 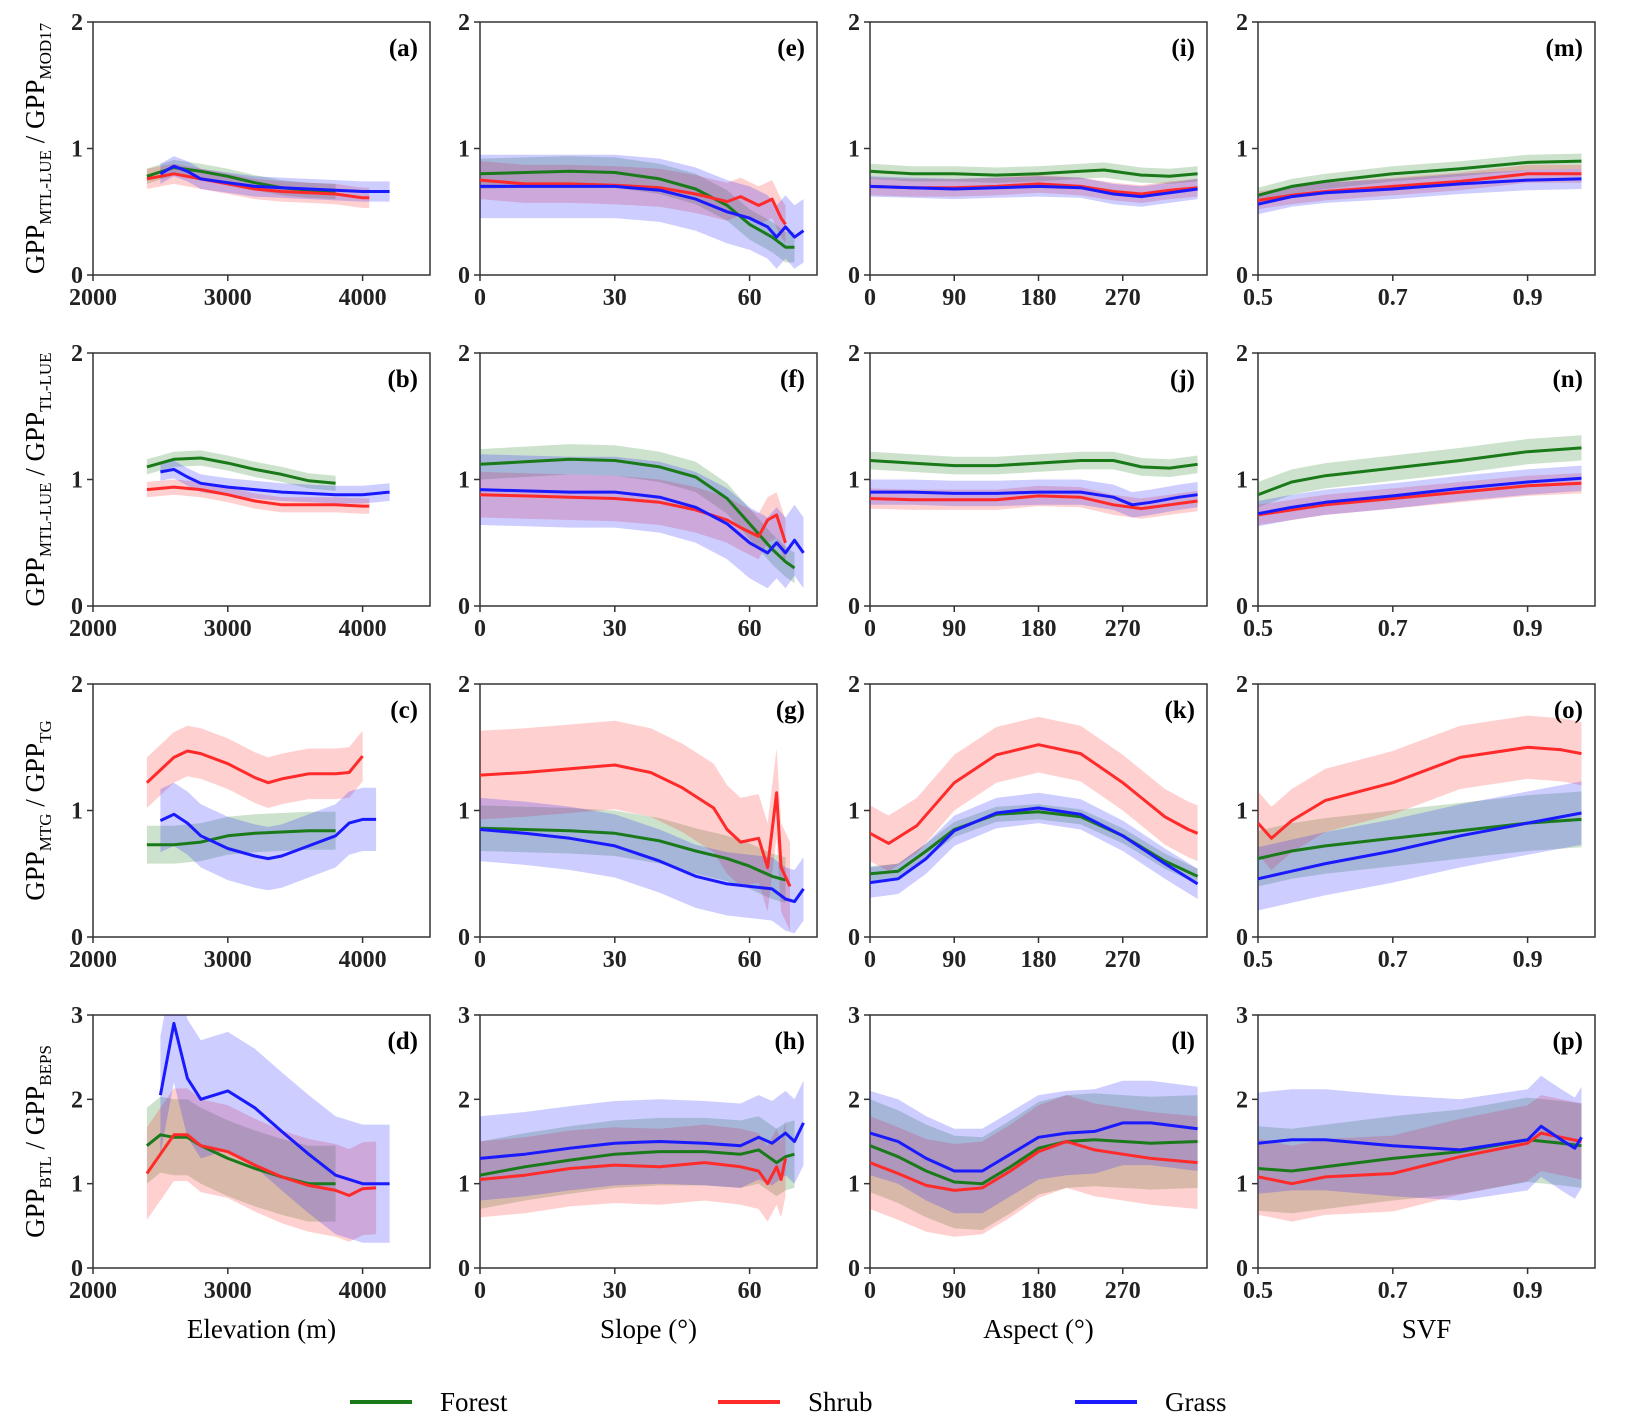 I want to click on x-axis-label: SVF, so click(x=1427, y=1329).